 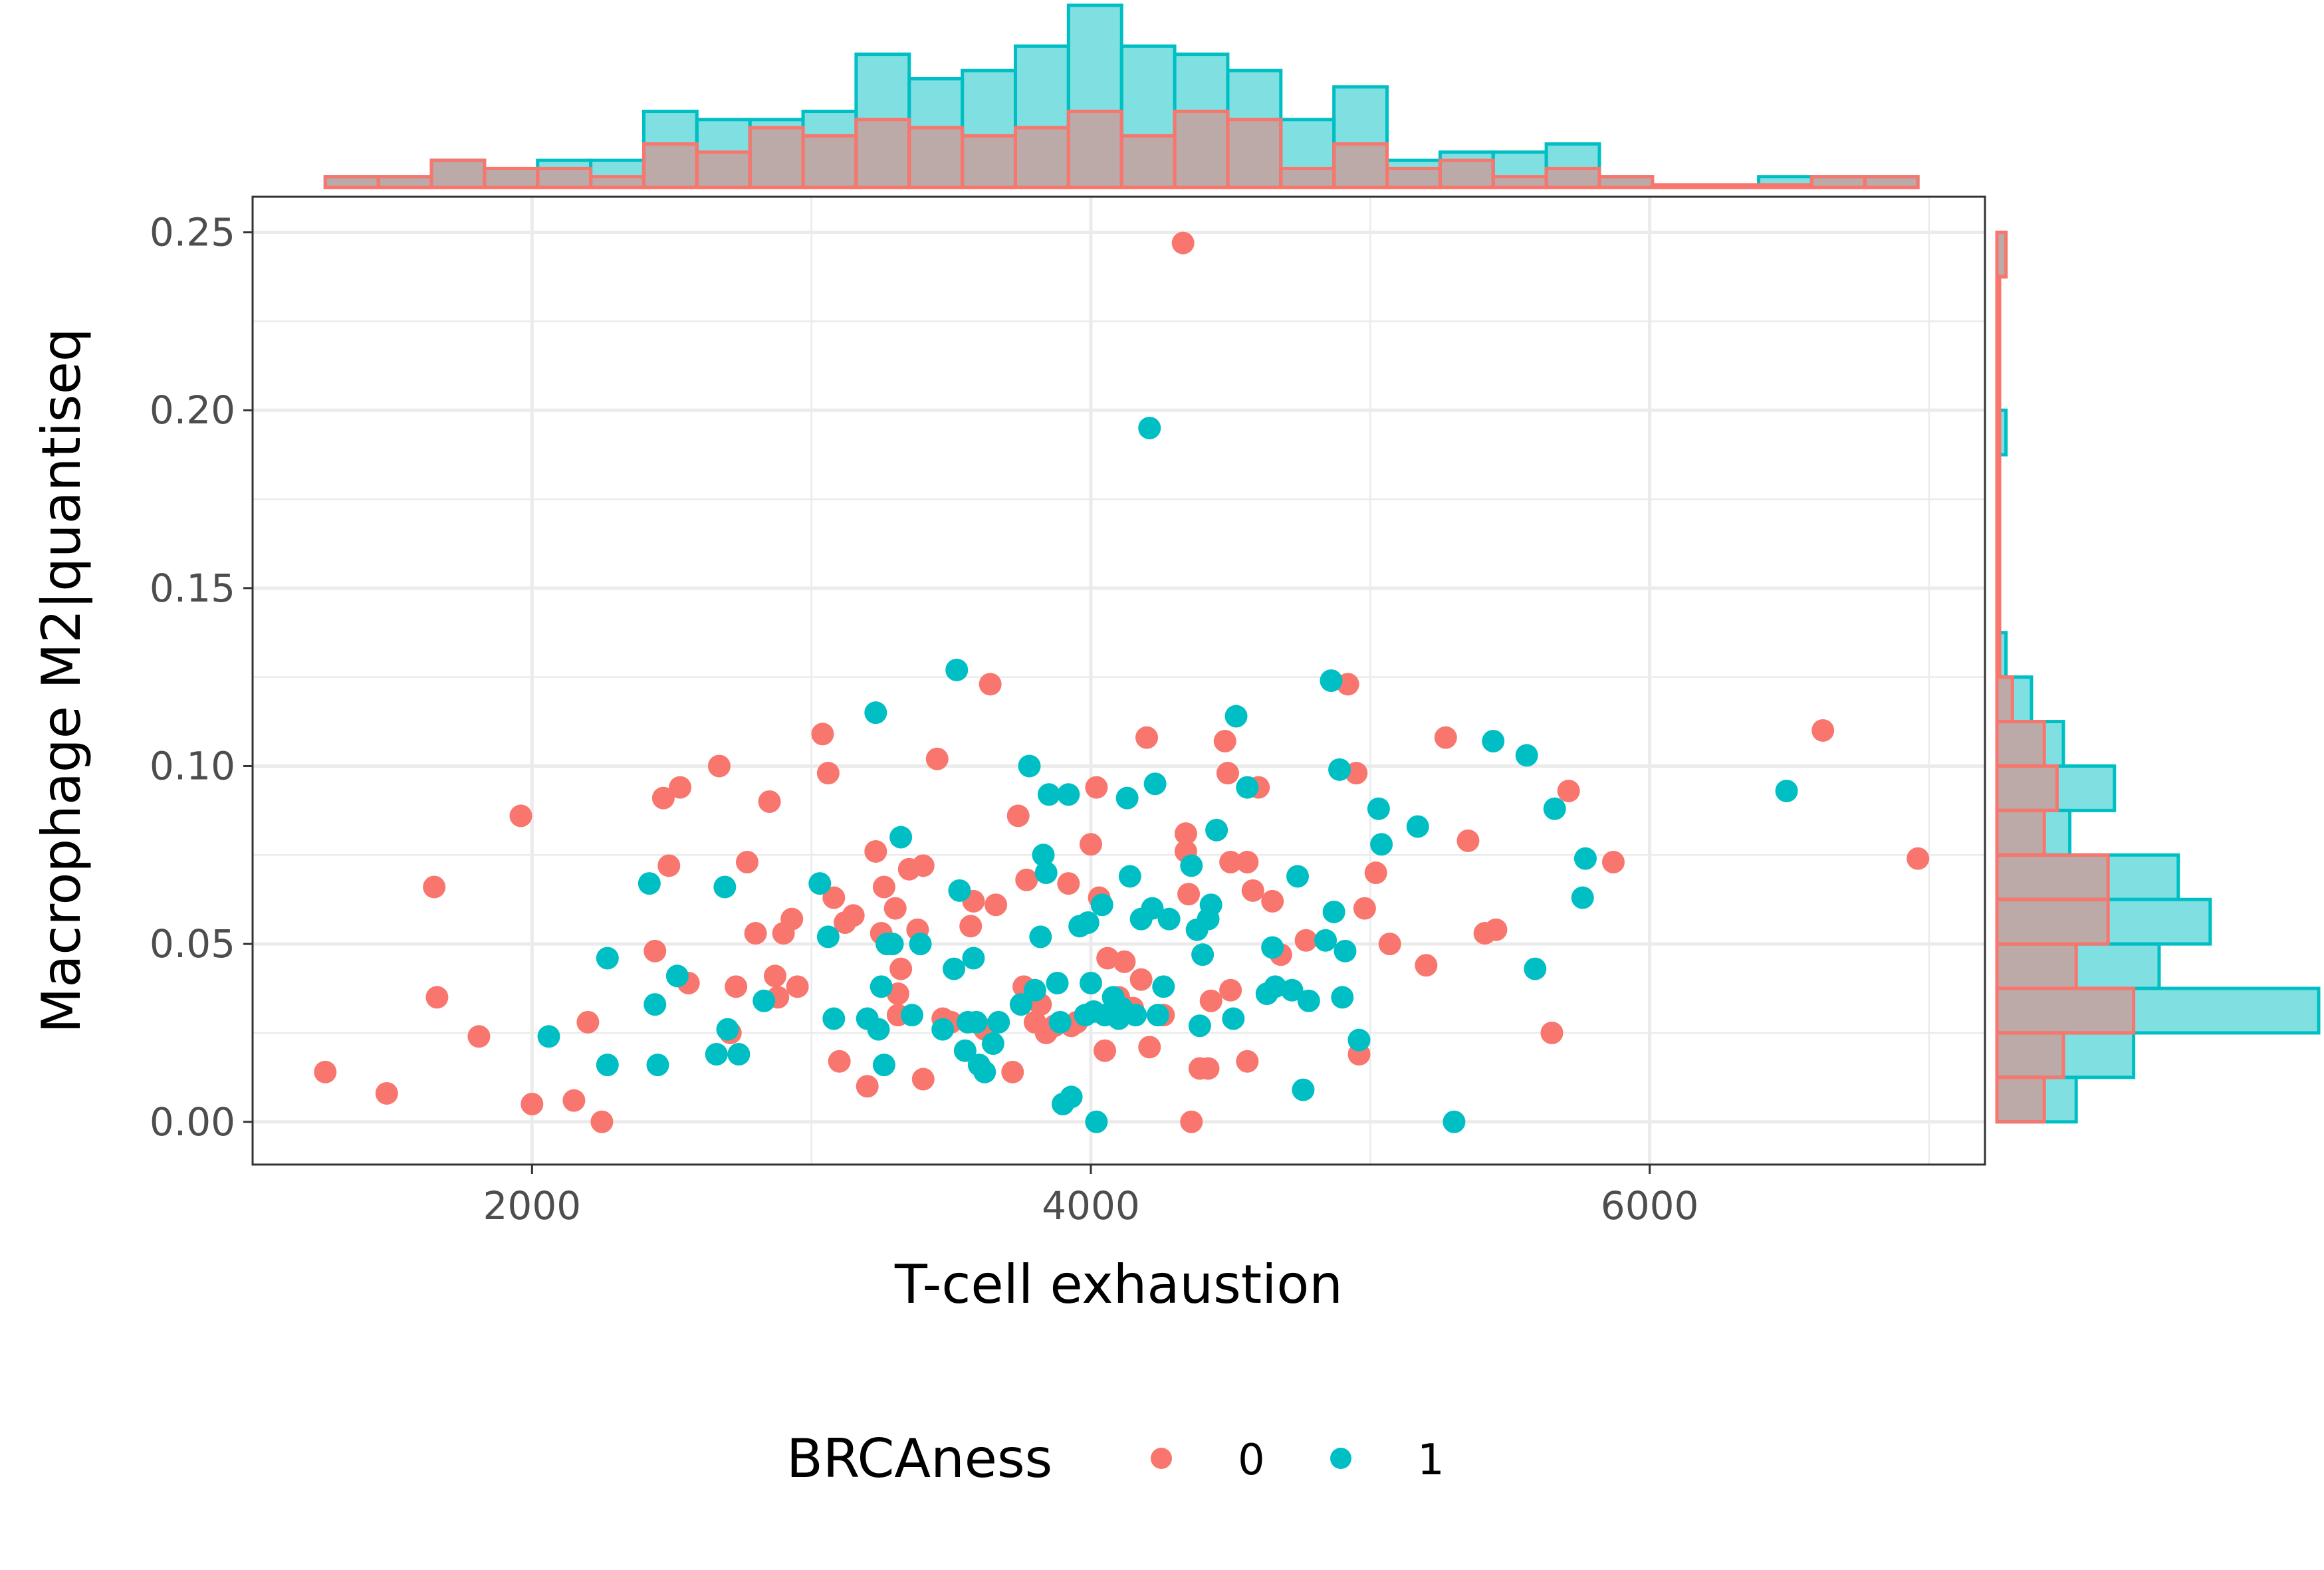 What do you see at coordinates (2158, 678) in the screenshot?
I see `right-marginal-histogram` at bounding box center [2158, 678].